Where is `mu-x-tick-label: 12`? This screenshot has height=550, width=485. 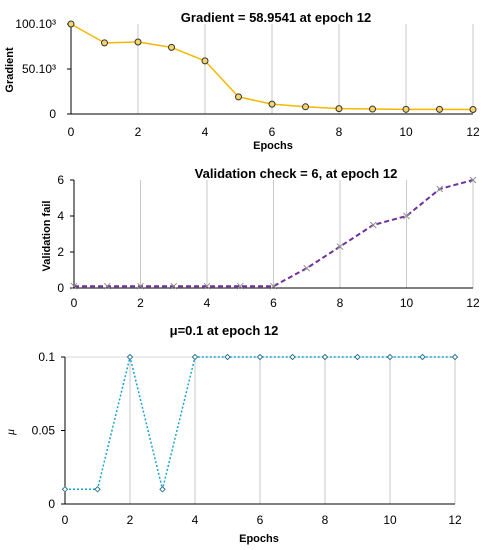 mu-x-tick-label: 12 is located at coordinates (455, 520).